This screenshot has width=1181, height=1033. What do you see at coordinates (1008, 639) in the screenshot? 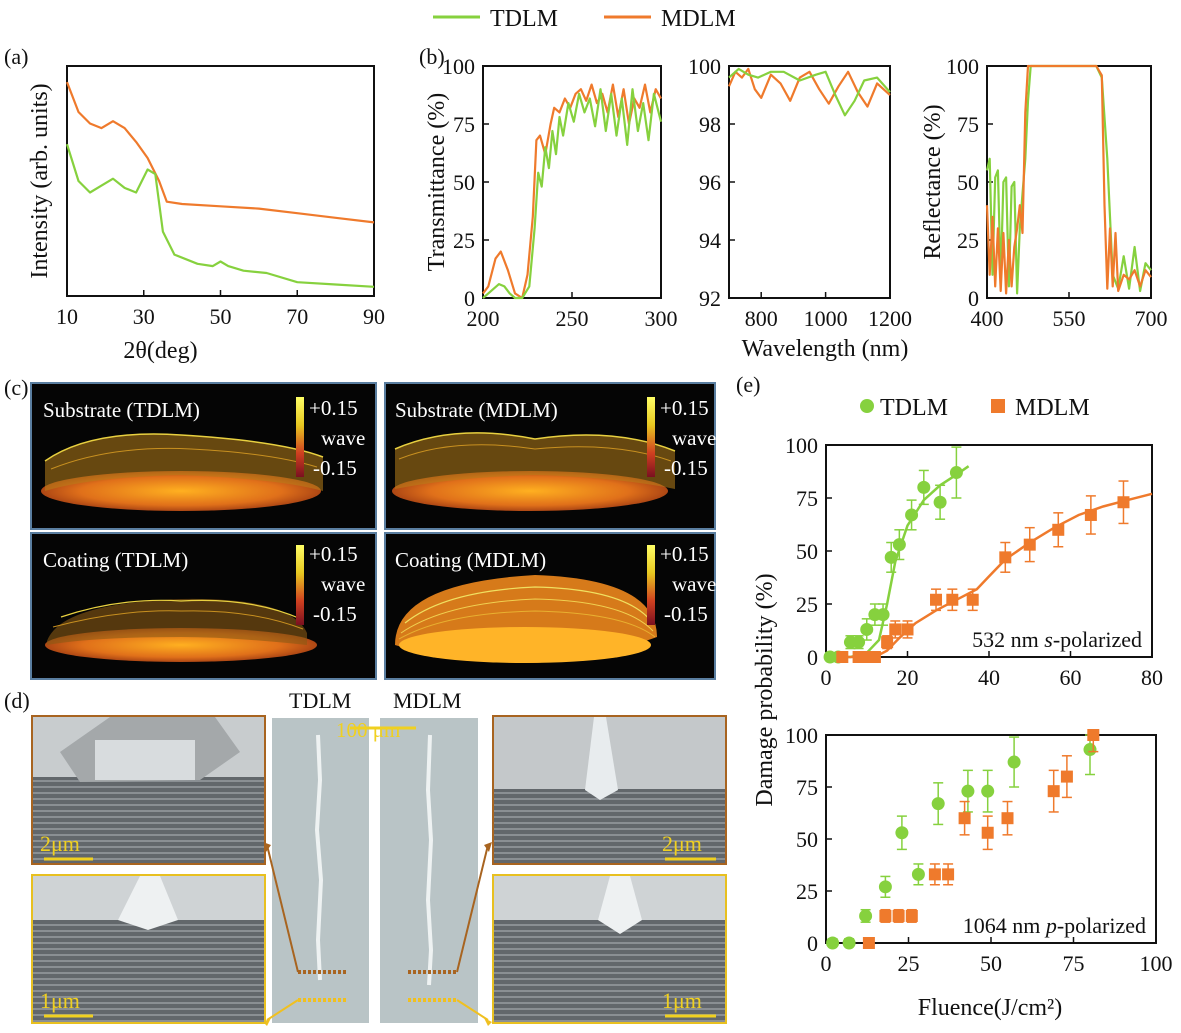
I see `annotation-wavelength: 532 nm` at bounding box center [1008, 639].